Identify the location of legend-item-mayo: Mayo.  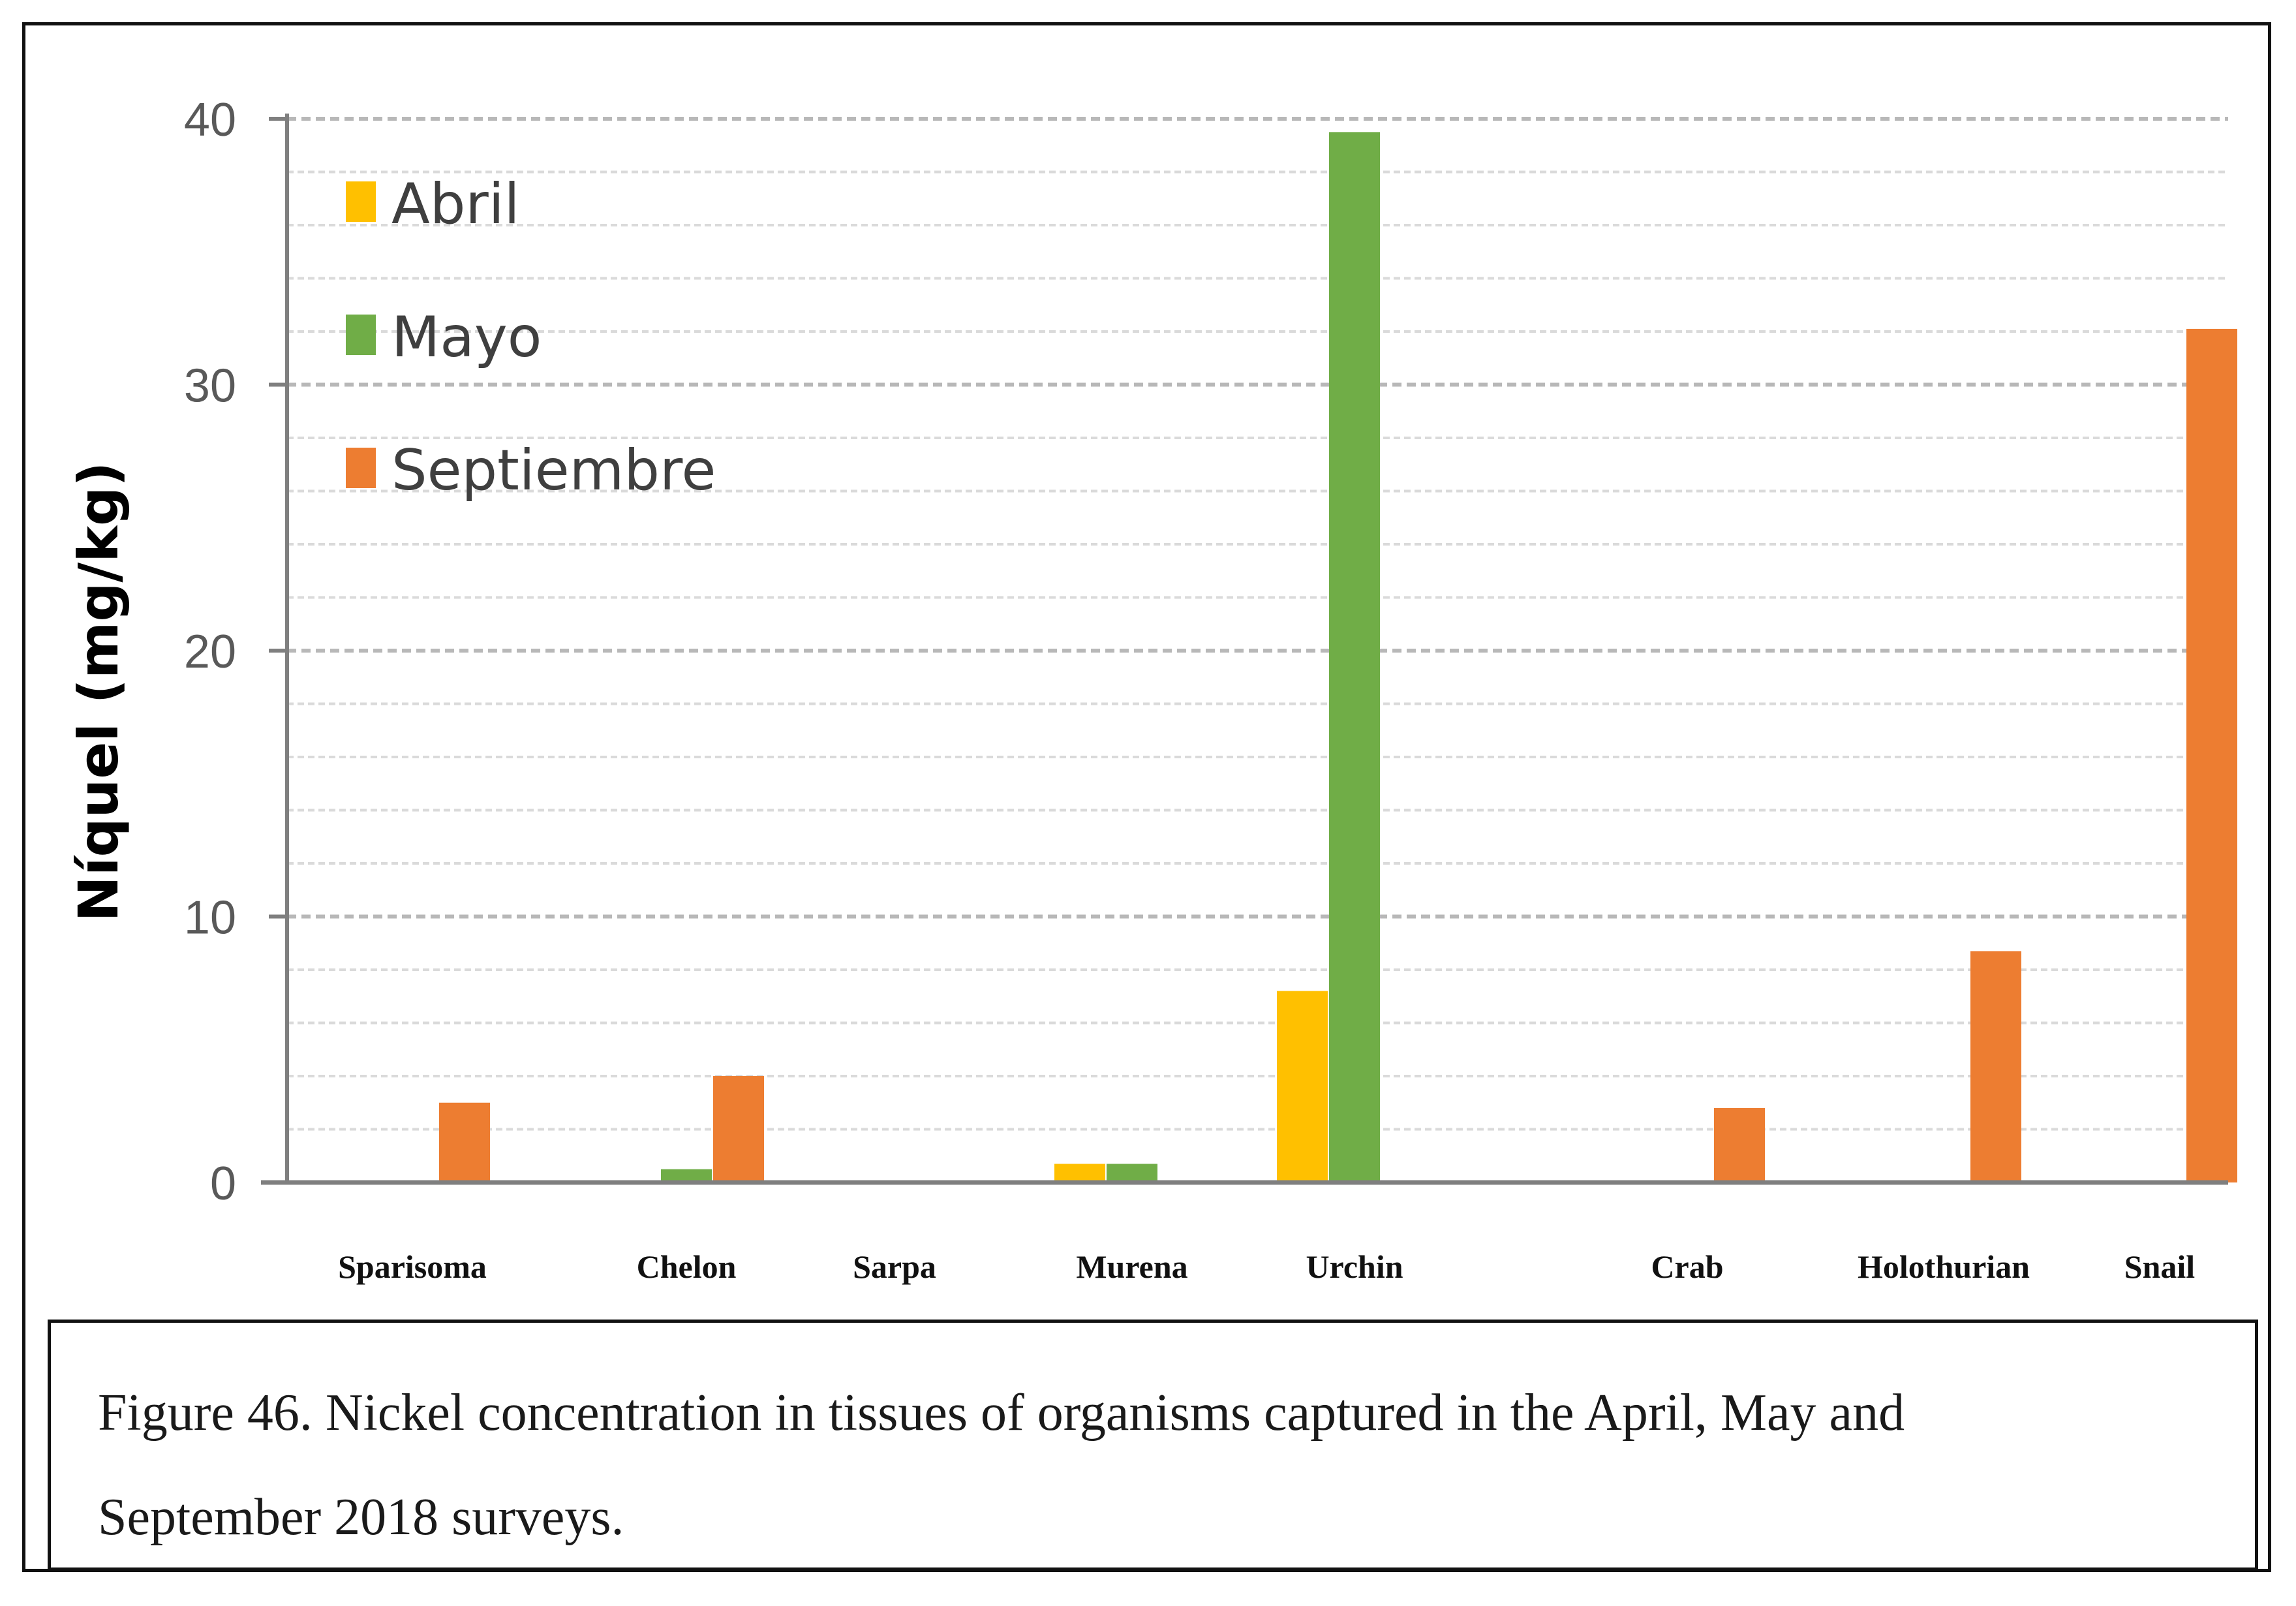
(444, 337).